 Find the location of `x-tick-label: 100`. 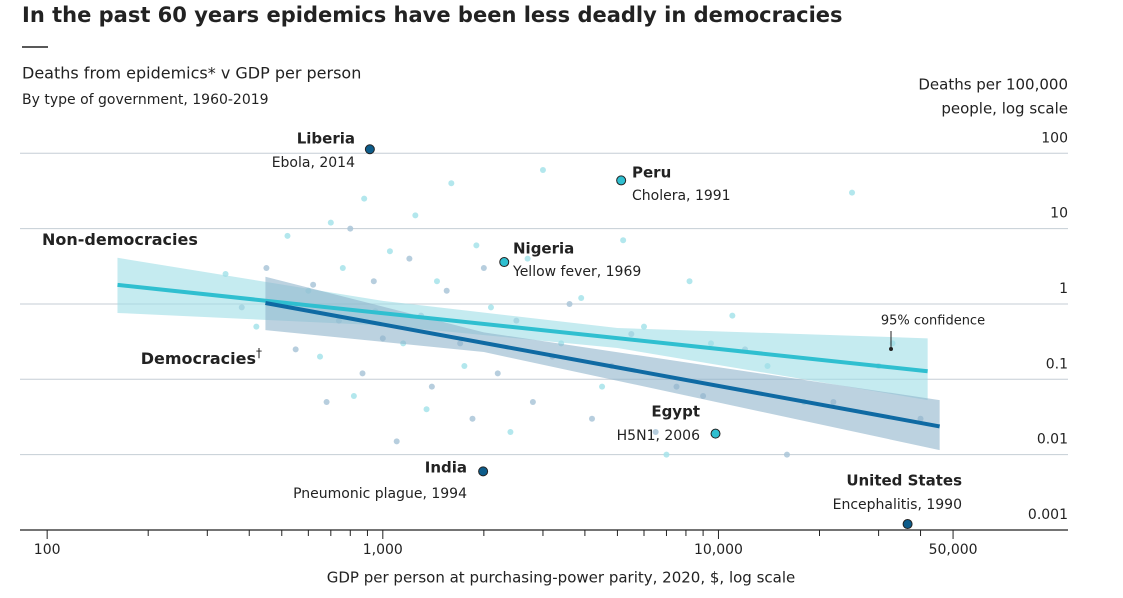

x-tick-label: 100 is located at coordinates (47, 550).